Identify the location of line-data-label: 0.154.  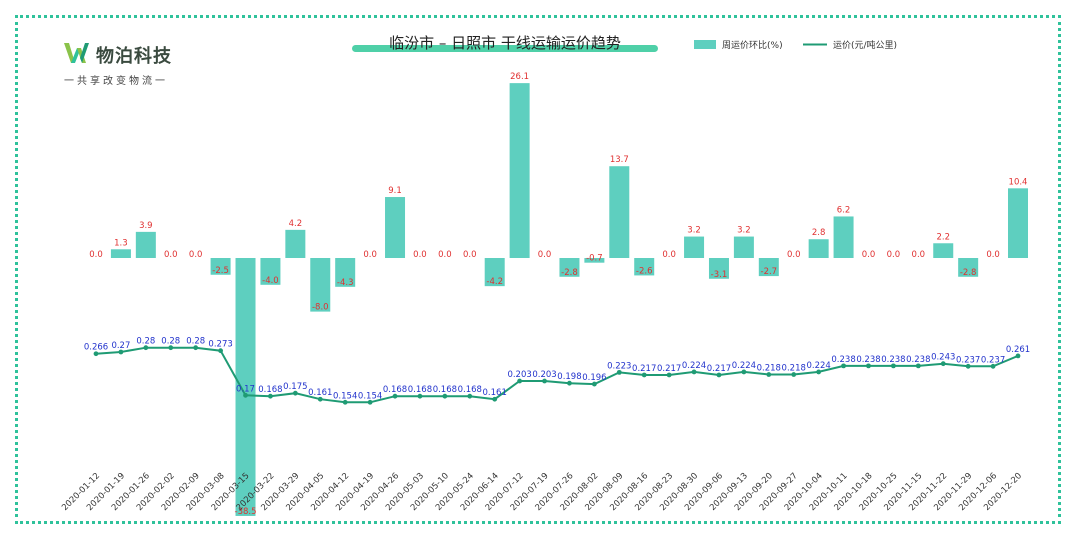
(345, 396).